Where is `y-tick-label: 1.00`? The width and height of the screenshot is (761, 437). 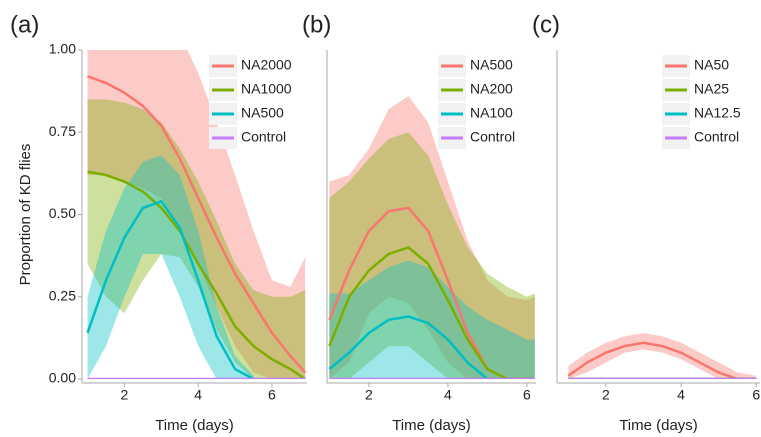 y-tick-label: 1.00 is located at coordinates (62, 49).